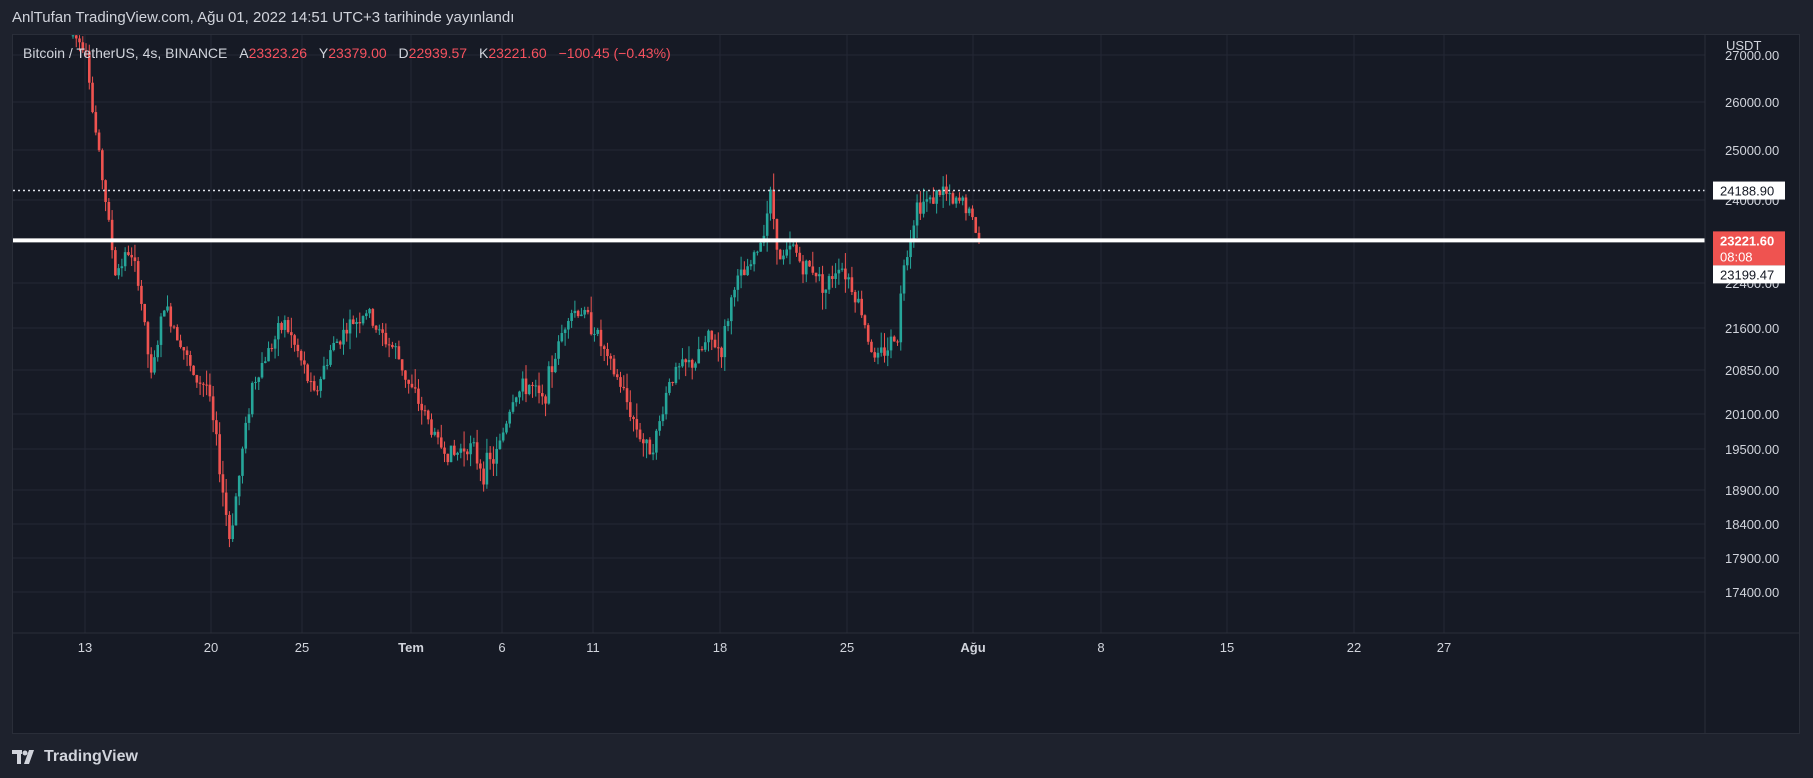 The height and width of the screenshot is (778, 1813). I want to click on price-tick-label: 17900.00, so click(1752, 558).